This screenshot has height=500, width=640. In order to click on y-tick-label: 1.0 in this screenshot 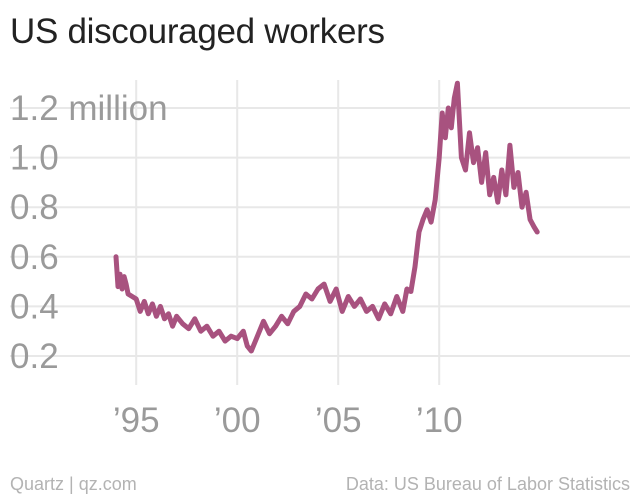, I will do `click(34, 158)`.